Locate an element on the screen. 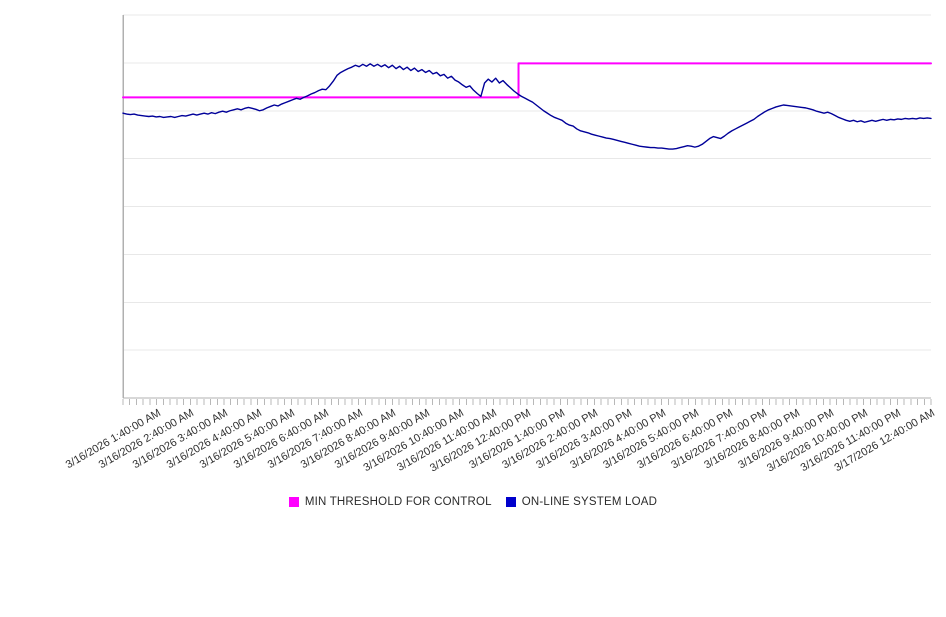 This screenshot has height=617, width=946. legend-label-min-threshold: MIN THRESHOLD FOR CONTROL is located at coordinates (398, 502).